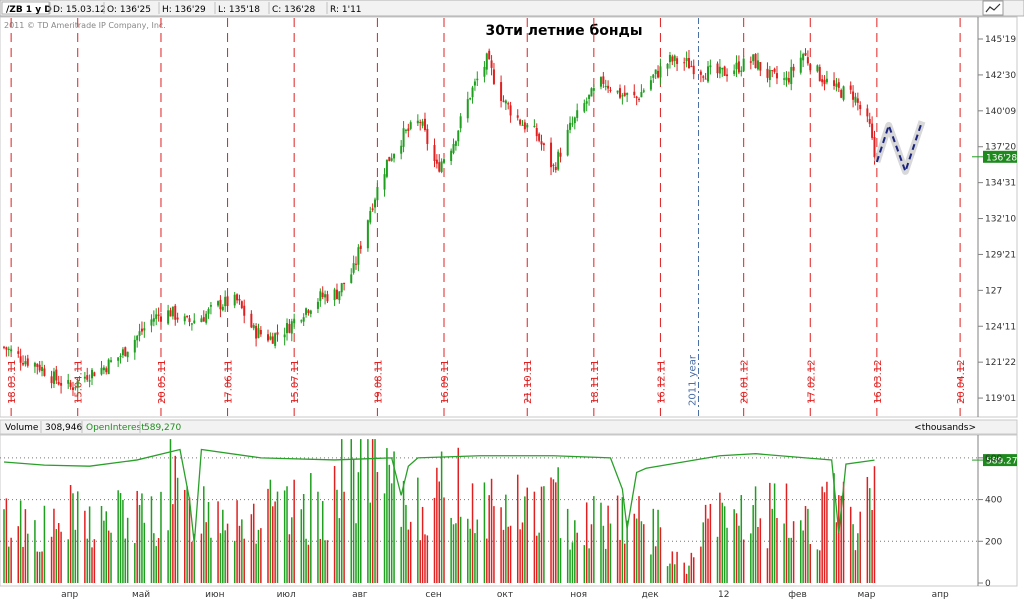  I want to click on month-label: июл, so click(286, 594).